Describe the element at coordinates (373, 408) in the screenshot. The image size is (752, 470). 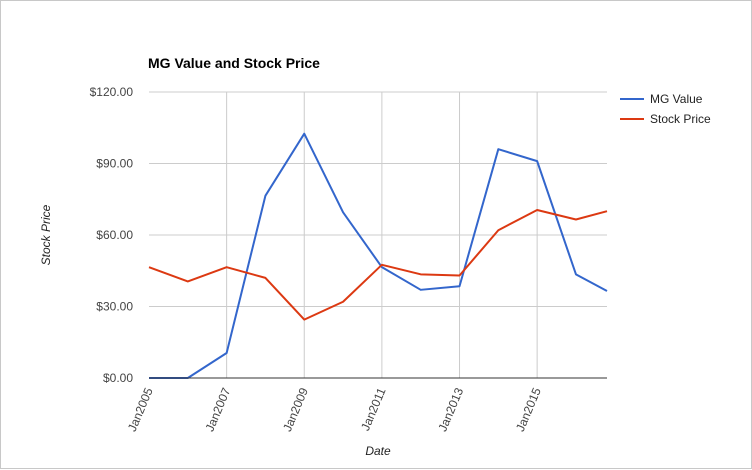
I see `x-tick-label: Jan2011` at that location.